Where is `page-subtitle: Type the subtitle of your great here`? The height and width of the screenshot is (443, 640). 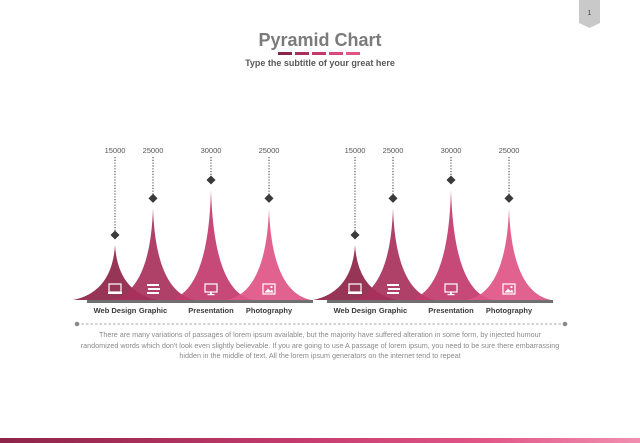 page-subtitle: Type the subtitle of your great here is located at coordinates (320, 63).